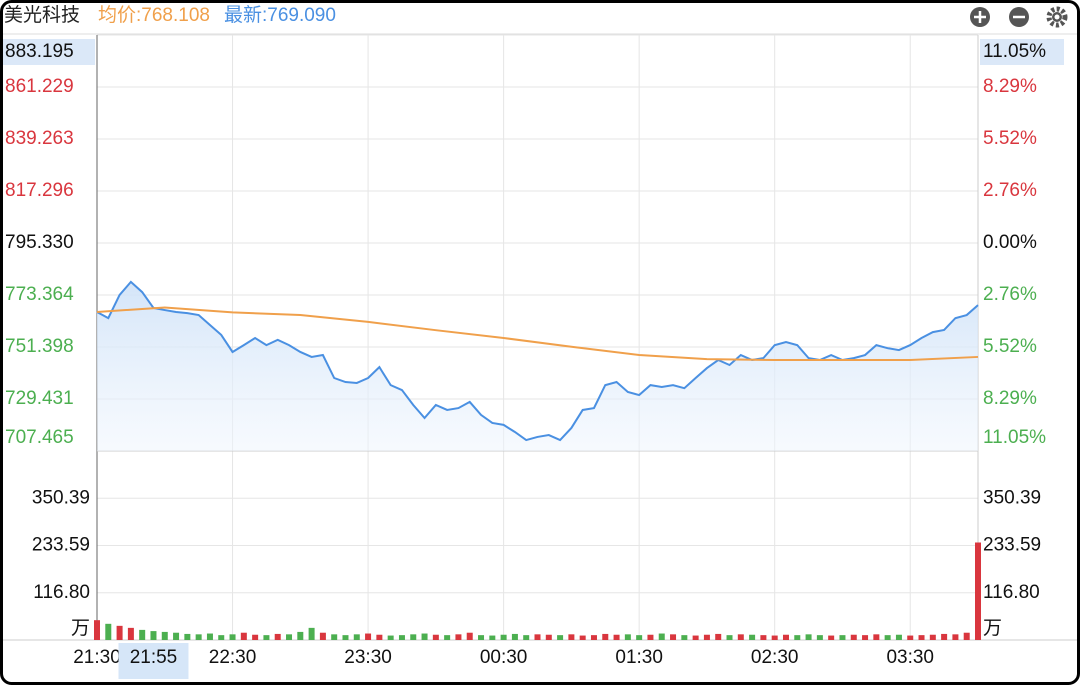 The image size is (1080, 685). I want to click on y2-tick-label: 5.52%, so click(1010, 346).